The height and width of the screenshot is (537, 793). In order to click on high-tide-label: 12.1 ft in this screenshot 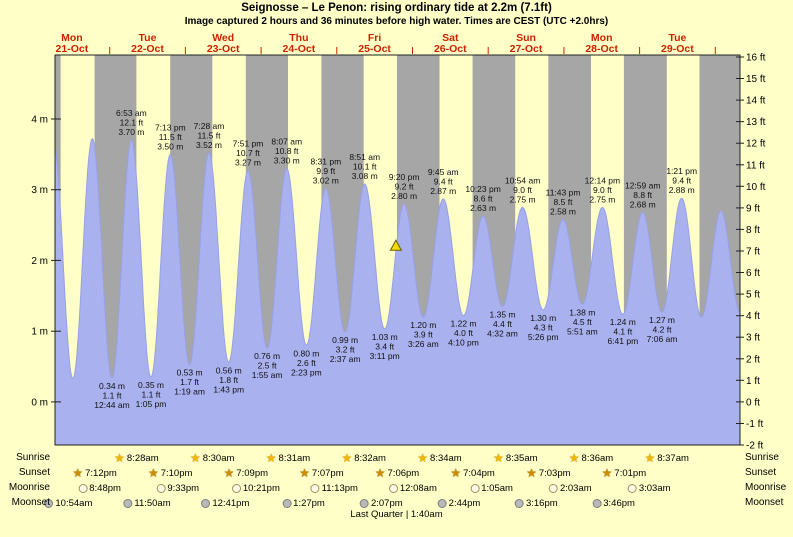, I will do `click(132, 123)`.